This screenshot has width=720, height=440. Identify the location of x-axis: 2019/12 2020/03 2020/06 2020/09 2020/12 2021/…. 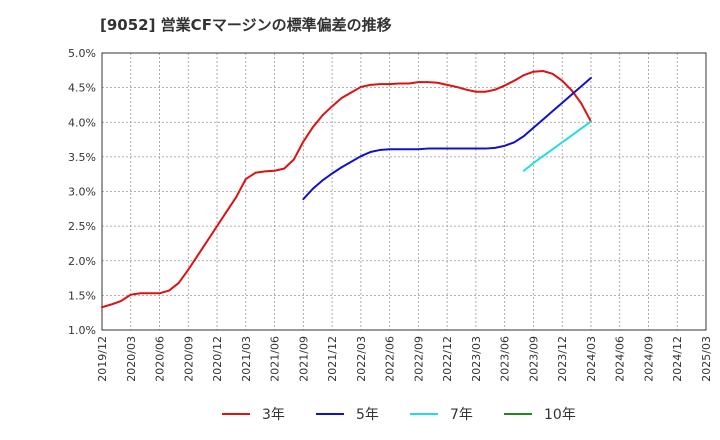
(404, 359).